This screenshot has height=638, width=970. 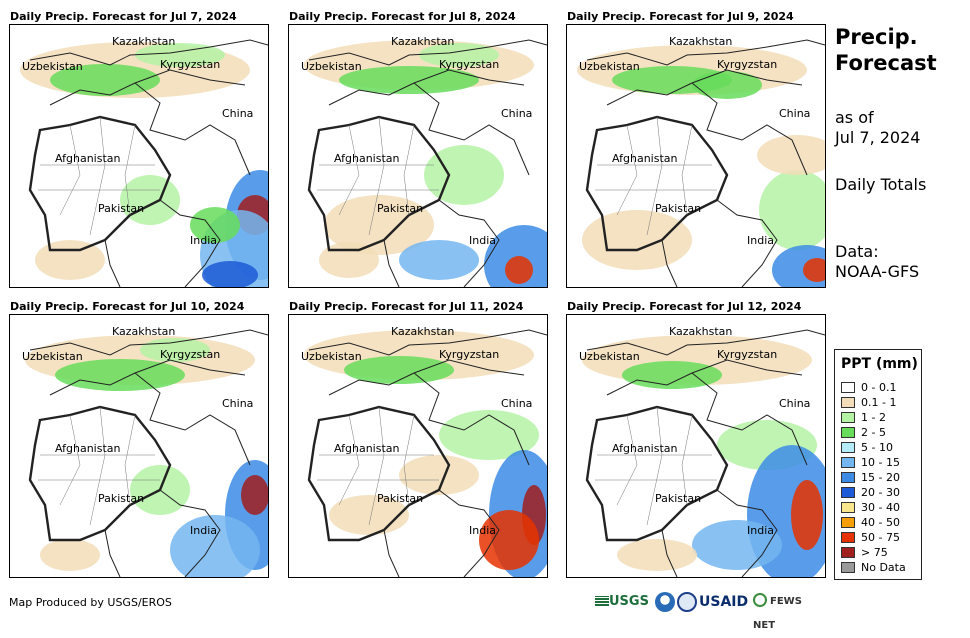 I want to click on map-credit: Map Produced by USGS/EROS, so click(x=90, y=602).